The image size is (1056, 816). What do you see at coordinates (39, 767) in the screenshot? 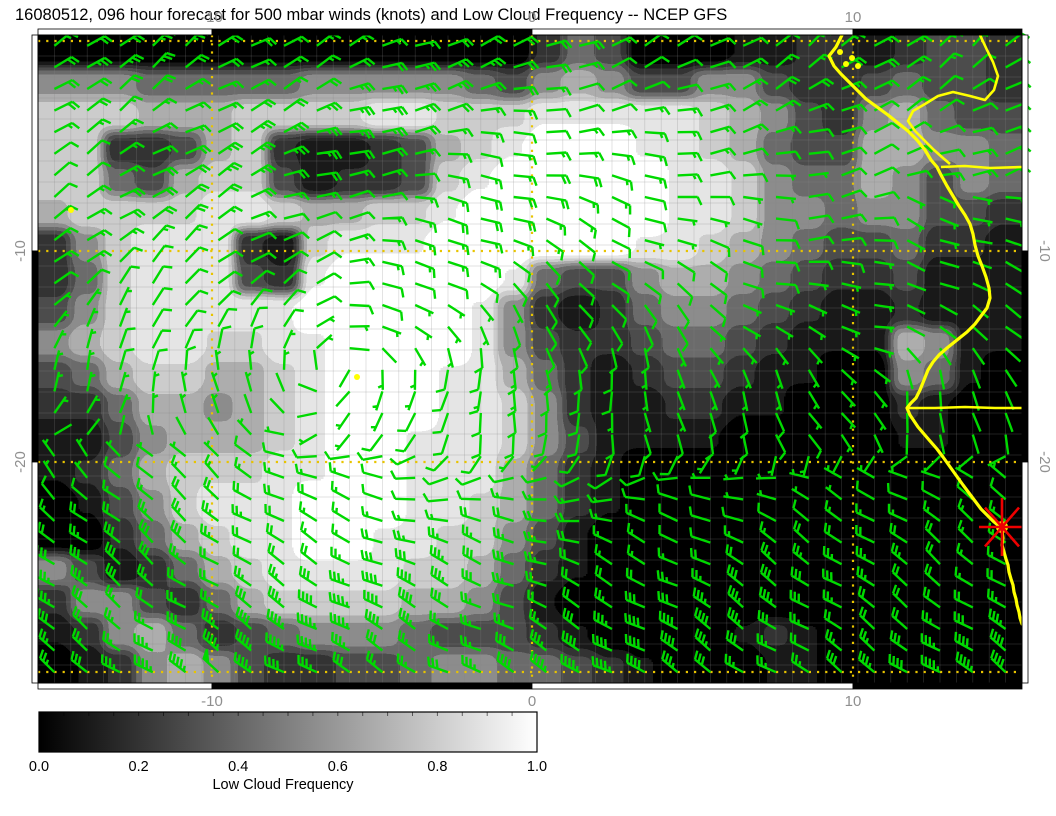
I see `colorbar-tick-label: 0.0` at bounding box center [39, 767].